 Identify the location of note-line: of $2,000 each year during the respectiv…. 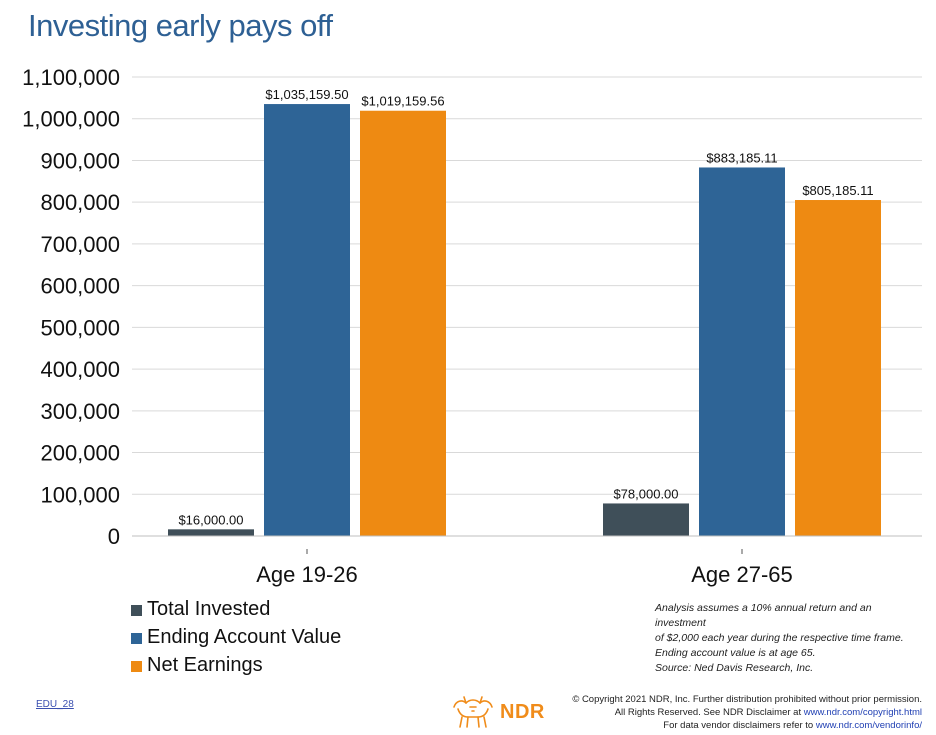
(779, 638).